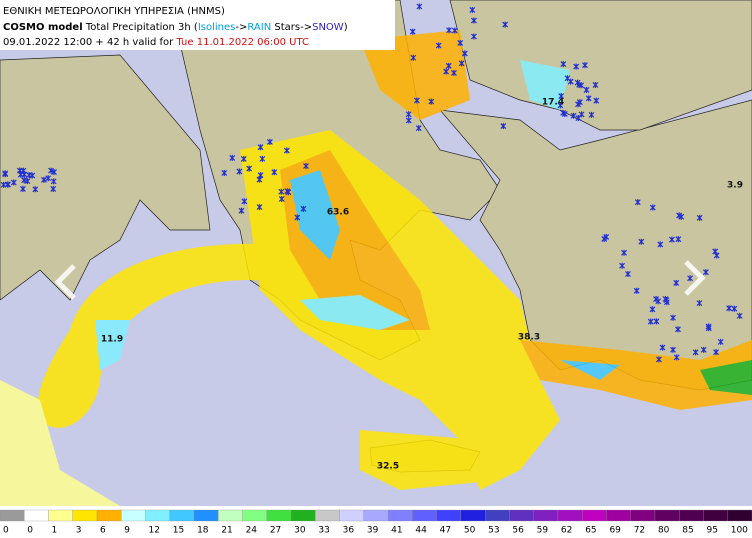 This screenshot has height=538, width=752. I want to click on legend-tick-label: 39, so click(373, 531).